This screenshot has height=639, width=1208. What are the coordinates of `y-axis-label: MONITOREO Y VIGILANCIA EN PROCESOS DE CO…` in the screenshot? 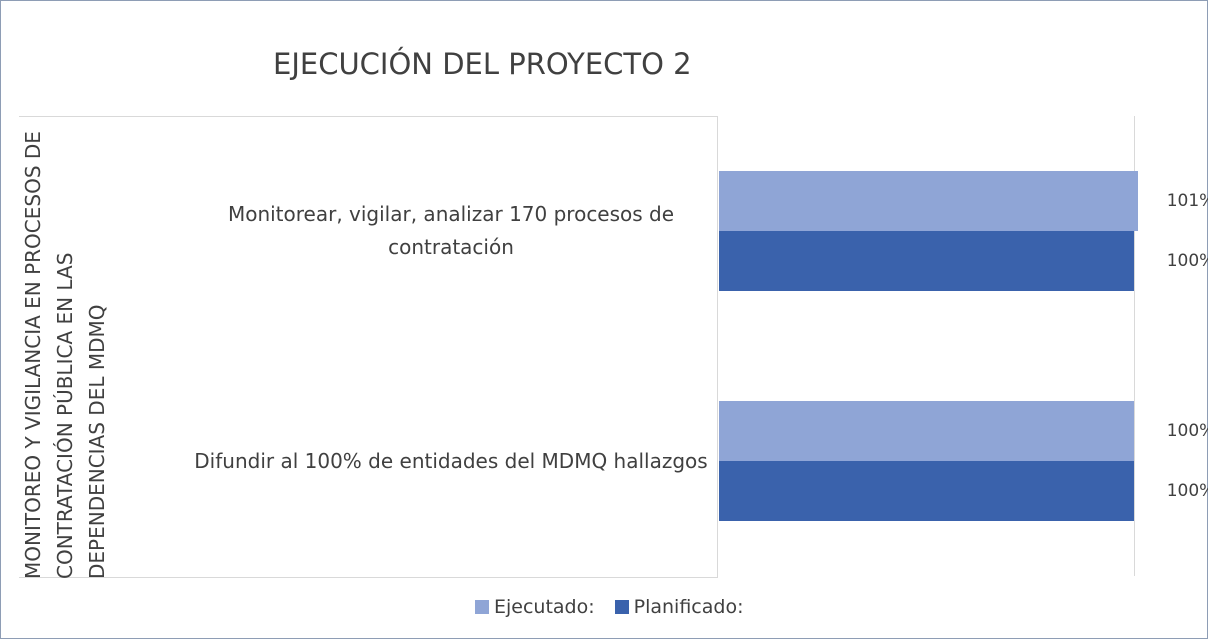 It's located at (65, 355).